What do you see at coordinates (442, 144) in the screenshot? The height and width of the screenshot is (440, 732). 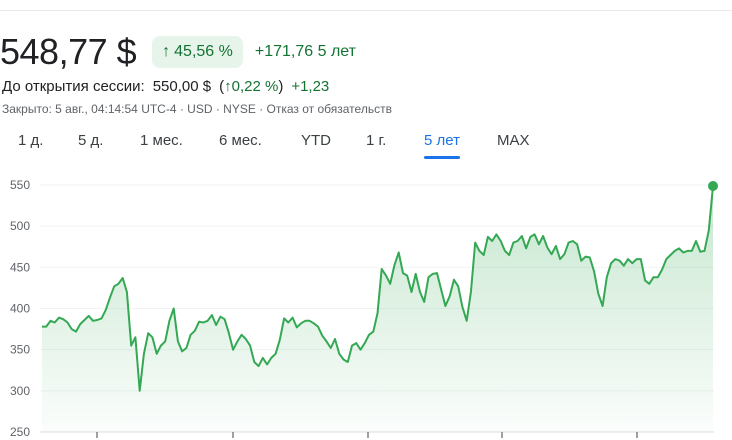 I see `tab-5-years: 5 лет` at bounding box center [442, 144].